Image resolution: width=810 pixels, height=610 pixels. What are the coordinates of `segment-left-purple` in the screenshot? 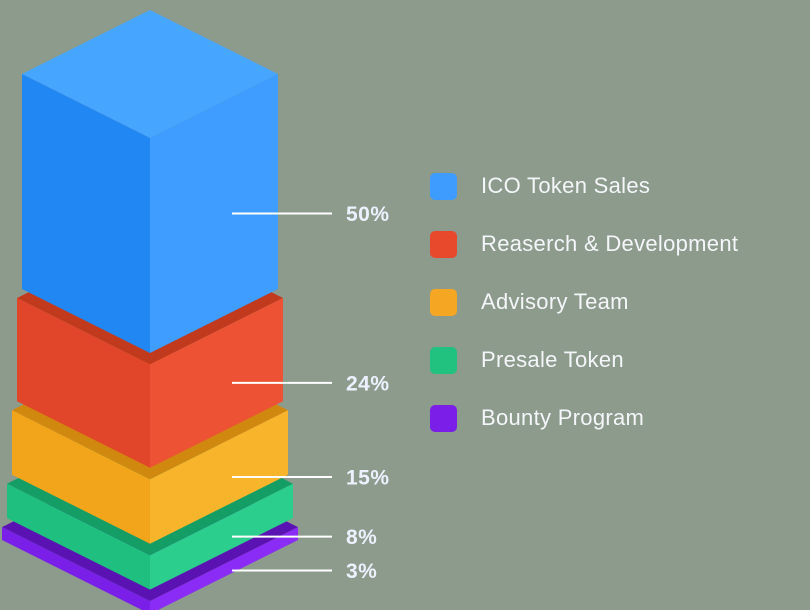 It's located at (76, 568).